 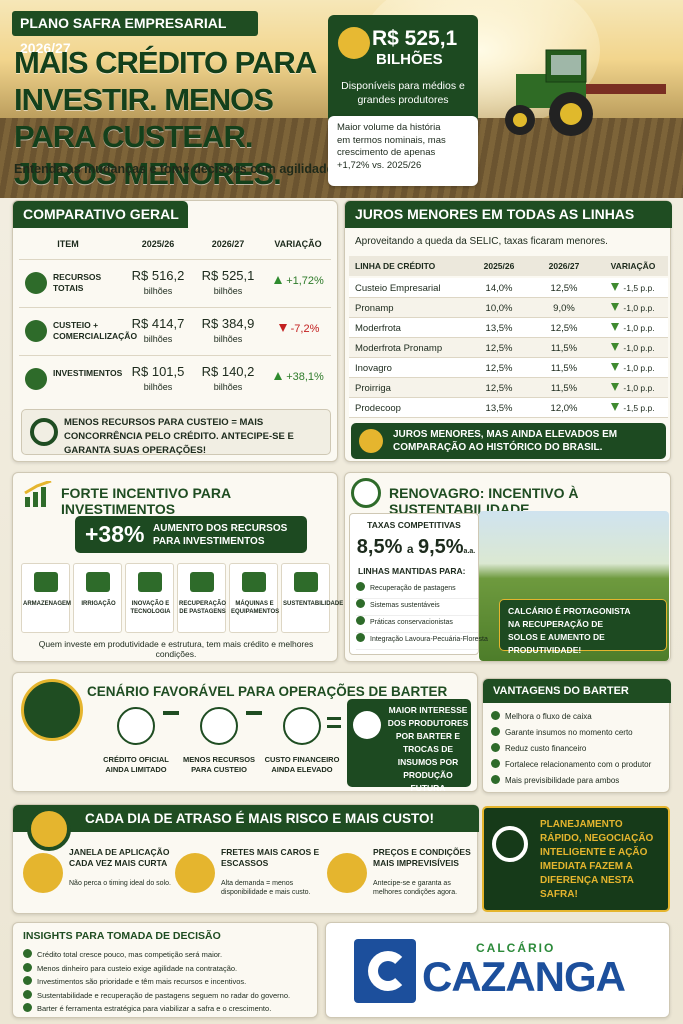 What do you see at coordinates (282, 328) in the screenshot?
I see `arrow-down` at bounding box center [282, 328].